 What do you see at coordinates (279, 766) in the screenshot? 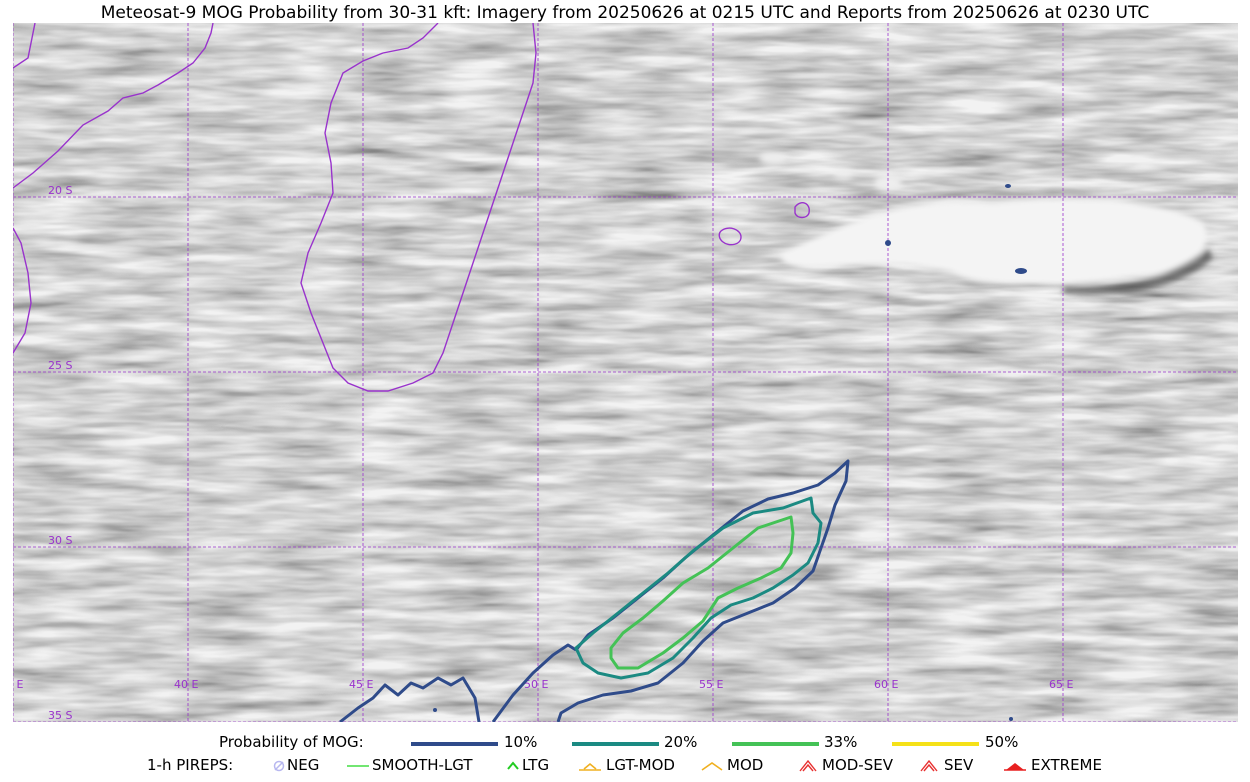
I see `neg-circle-icon` at bounding box center [279, 766].